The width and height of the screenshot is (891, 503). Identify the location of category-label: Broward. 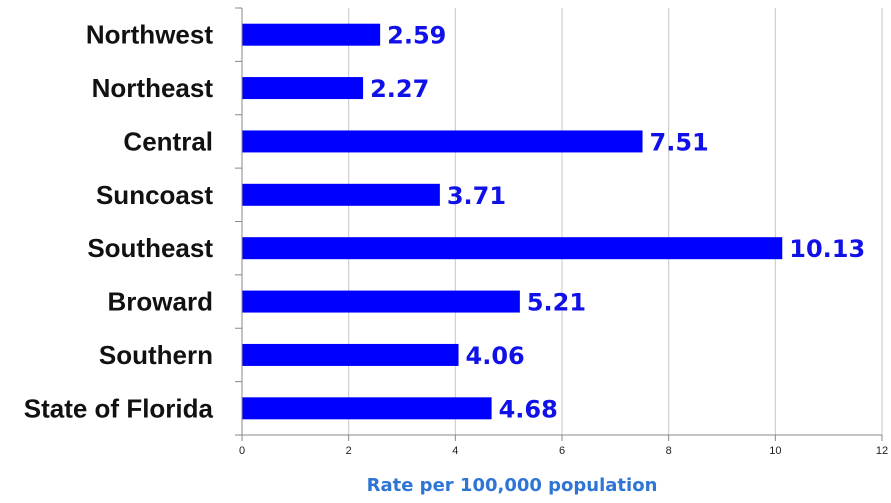
(160, 302).